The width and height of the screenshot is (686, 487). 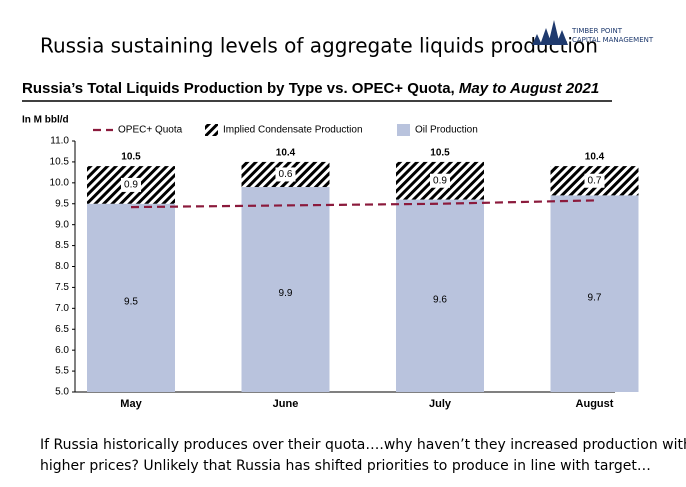 I want to click on logo-text: TIMBER POINT, so click(x=597, y=31).